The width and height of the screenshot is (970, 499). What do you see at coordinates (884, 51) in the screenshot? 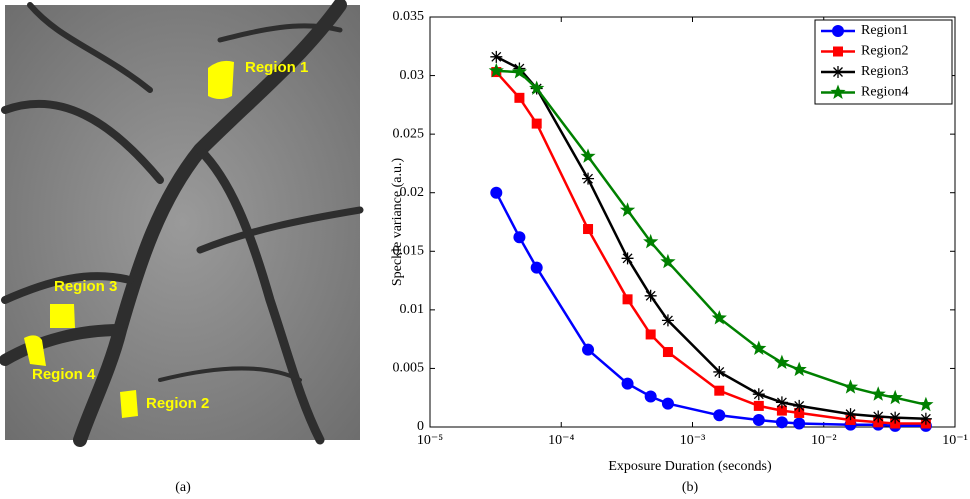
I see `legend-label: Region2` at bounding box center [884, 51].